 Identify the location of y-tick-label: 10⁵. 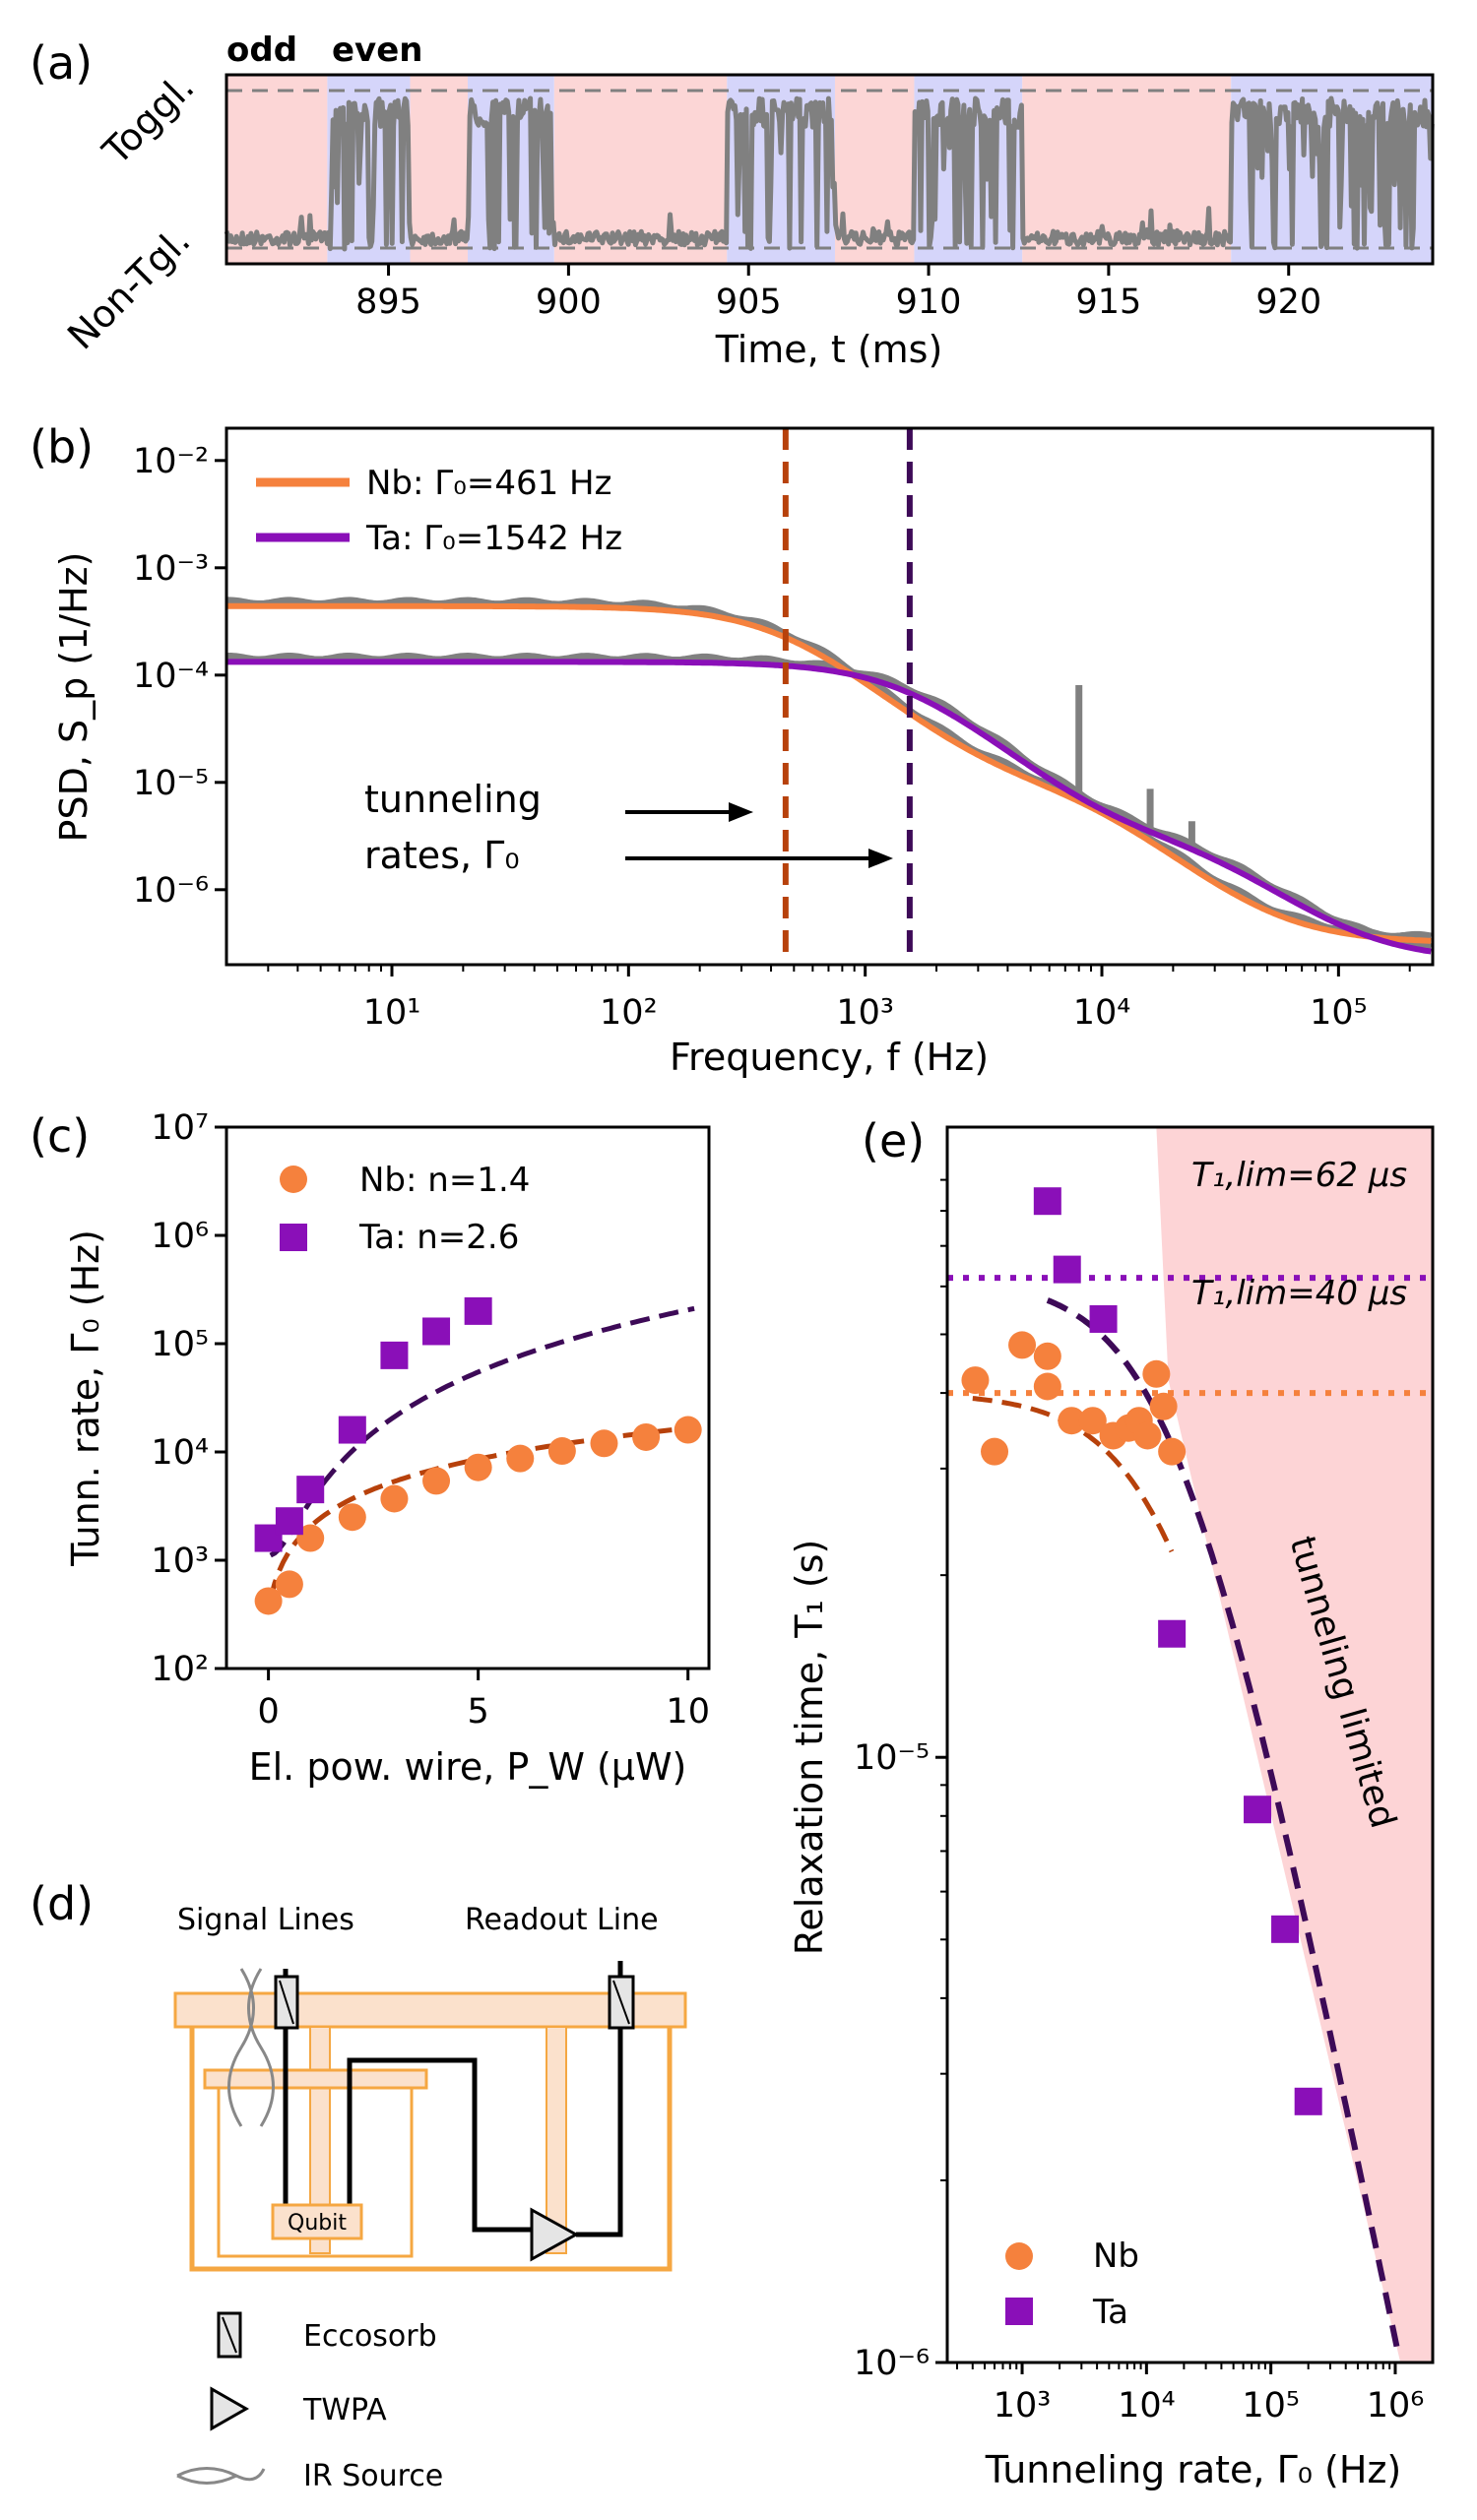
(180, 1344).